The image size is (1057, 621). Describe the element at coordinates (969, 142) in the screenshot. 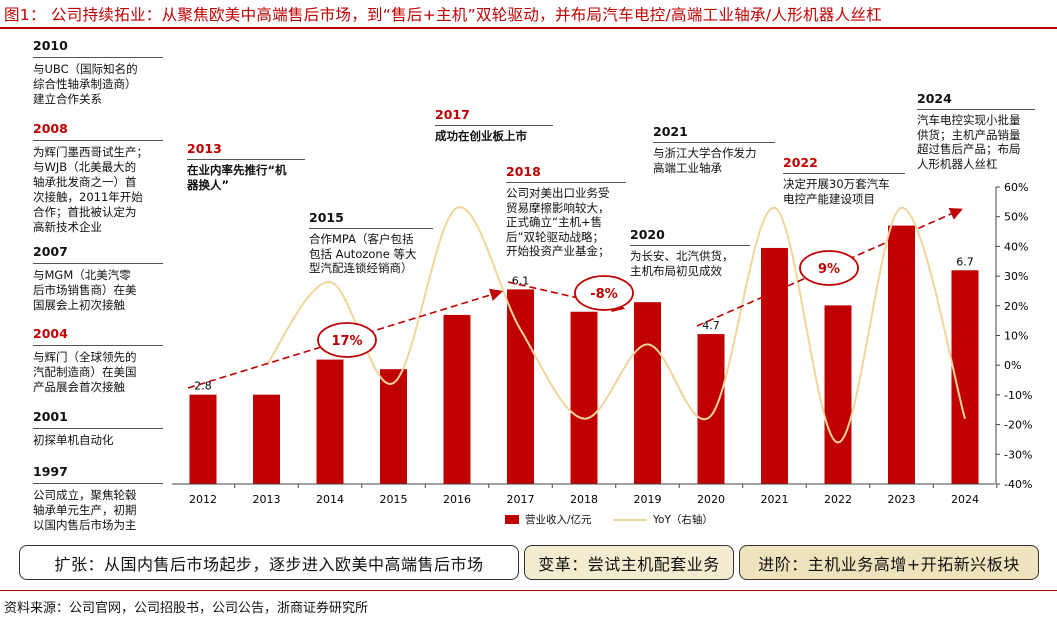

I see `event-text: 汽车电控实现小批量 供货；主机产品销量 超过售后产品；布局 人形机器人丝杠` at that location.